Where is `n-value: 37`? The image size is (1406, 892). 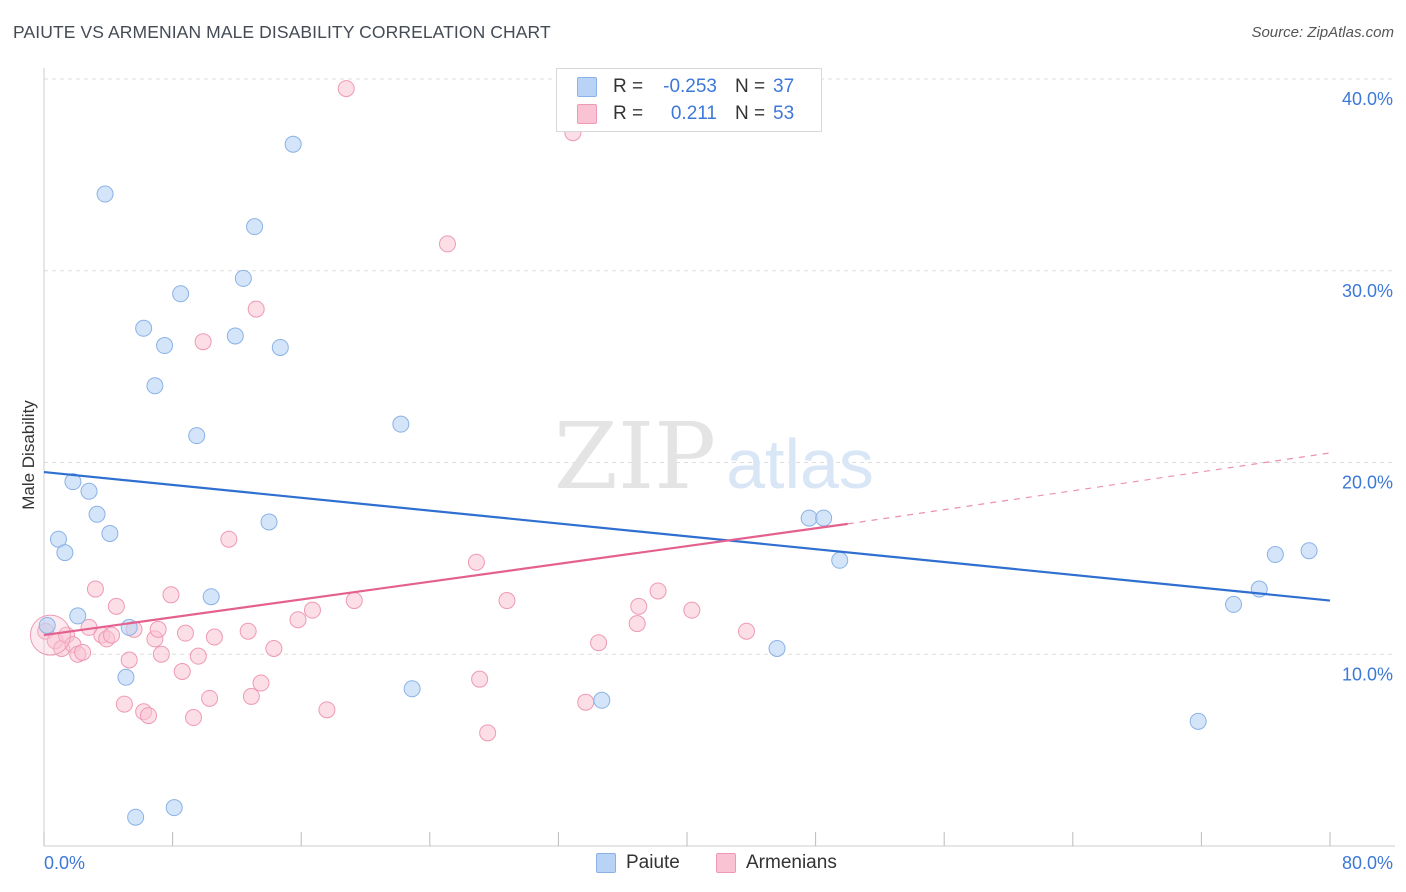
n-value: 37 is located at coordinates (784, 86).